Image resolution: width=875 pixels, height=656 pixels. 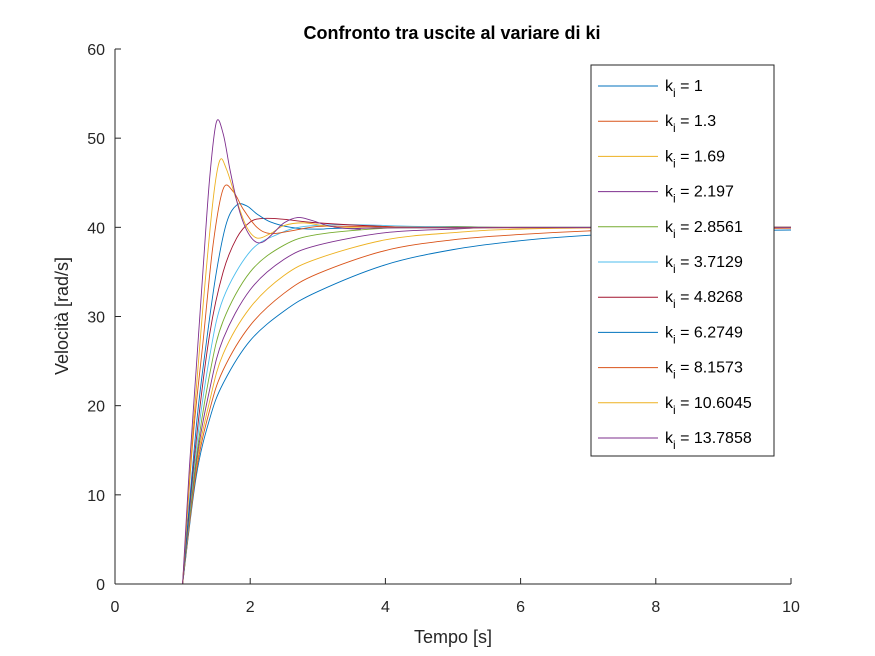 What do you see at coordinates (718, 368) in the screenshot?
I see `legend-value: 8.1573` at bounding box center [718, 368].